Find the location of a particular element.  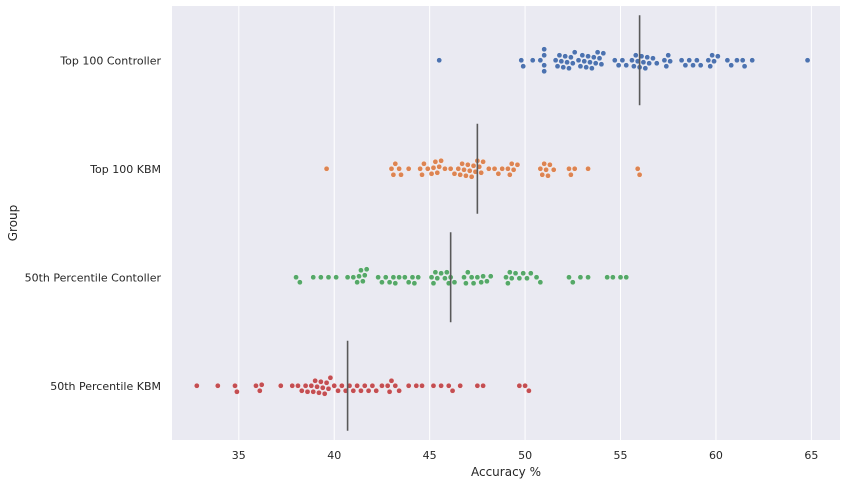

y-tick-label: 50th Percentile Contoller is located at coordinates (93, 277).